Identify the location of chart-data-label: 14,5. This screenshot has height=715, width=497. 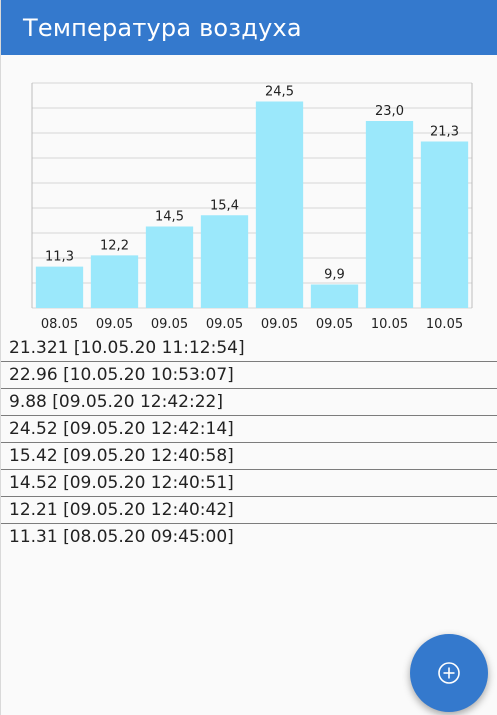
(169, 217).